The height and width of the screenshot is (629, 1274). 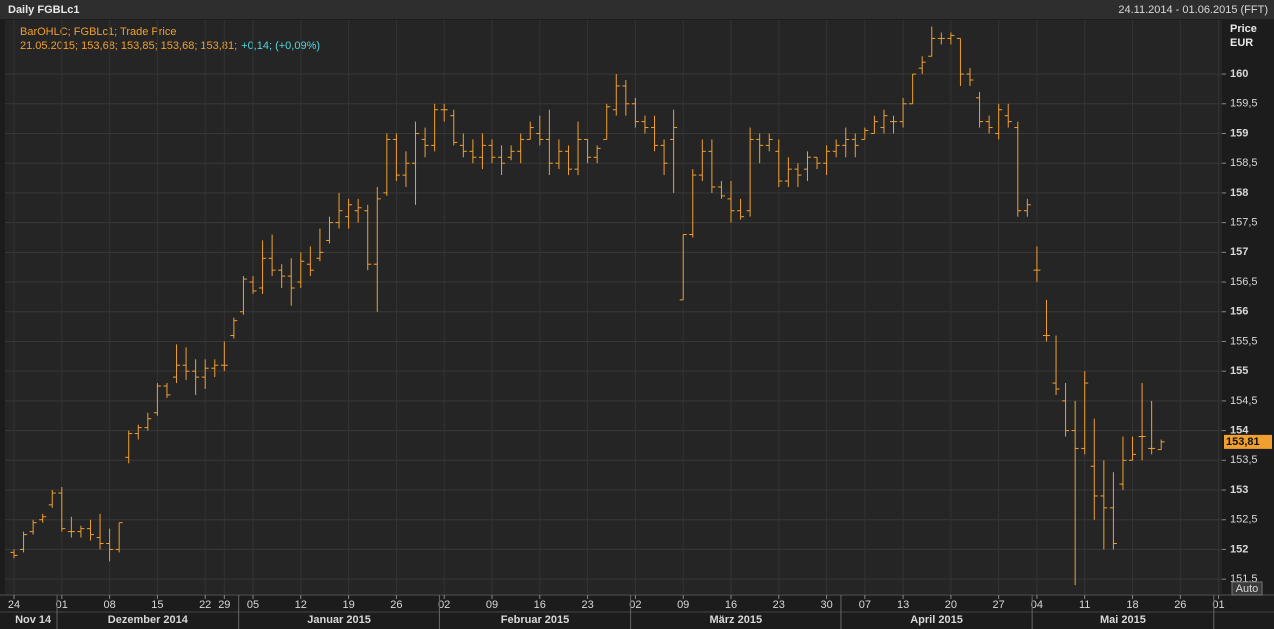 What do you see at coordinates (33, 620) in the screenshot?
I see `group-label: Nov 14` at bounding box center [33, 620].